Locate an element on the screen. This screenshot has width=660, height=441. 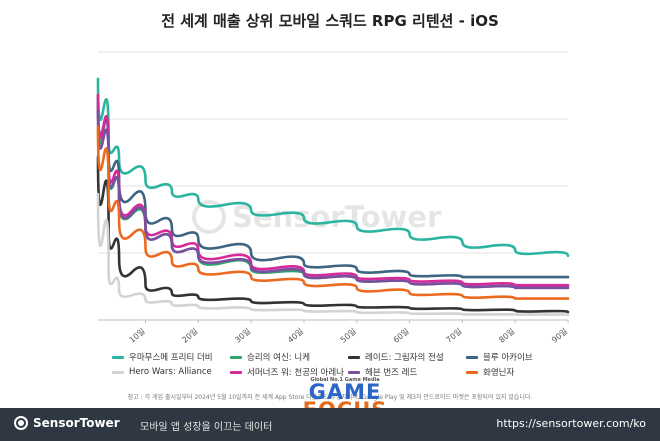
legend-item: 서머너즈 워: 천공의 아레나 is located at coordinates (289, 372).